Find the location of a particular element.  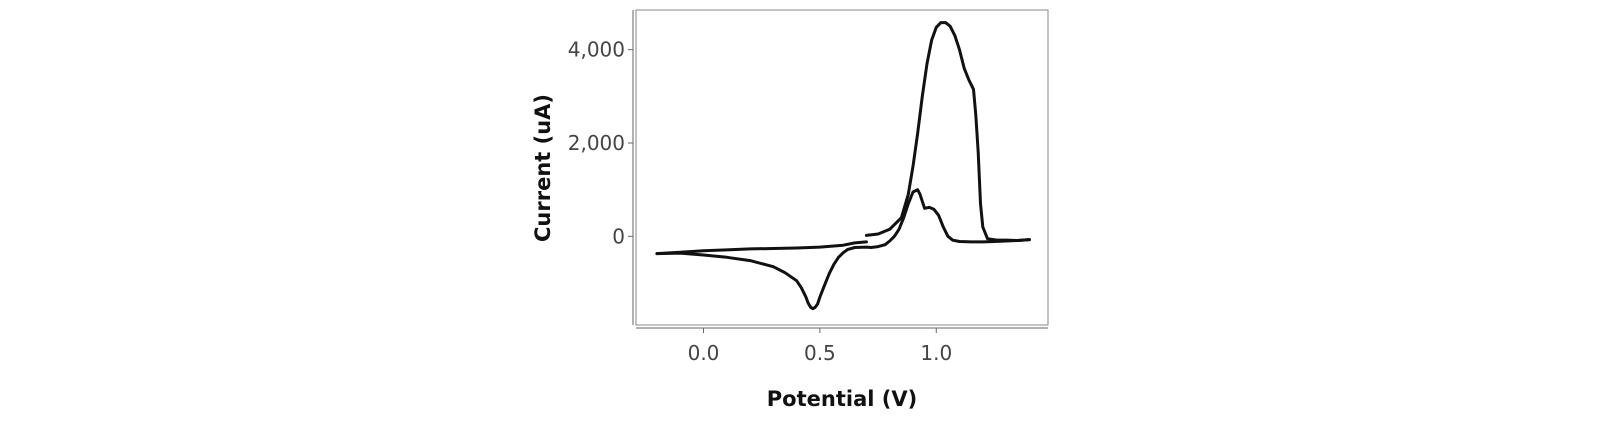

x-axis-title: Potential (V) is located at coordinates (842, 399).